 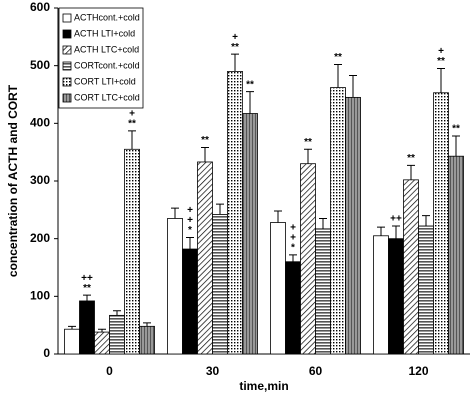 What do you see at coordinates (105, 81) in the screenshot?
I see `legend-label: CORT LTI+cold` at bounding box center [105, 81].